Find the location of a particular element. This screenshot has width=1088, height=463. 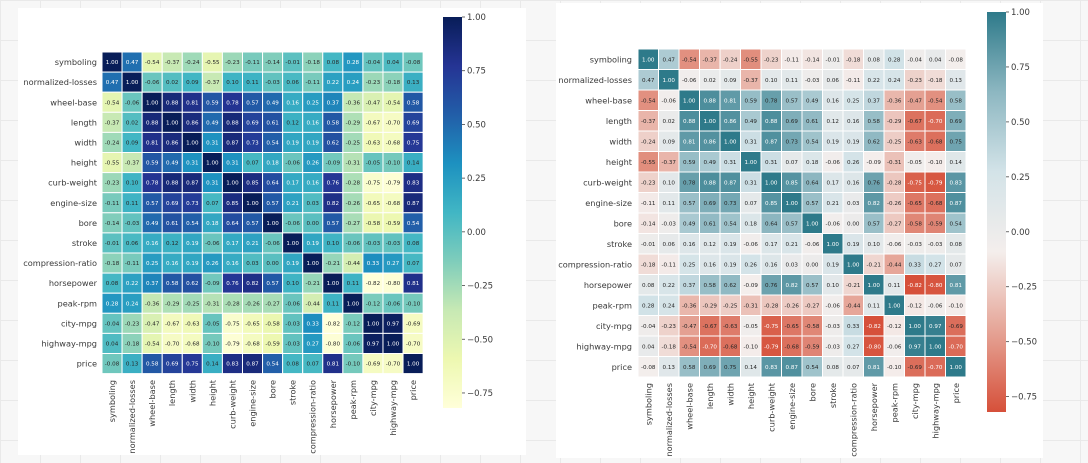

cell-value-label: -0.70 is located at coordinates (710, 347).